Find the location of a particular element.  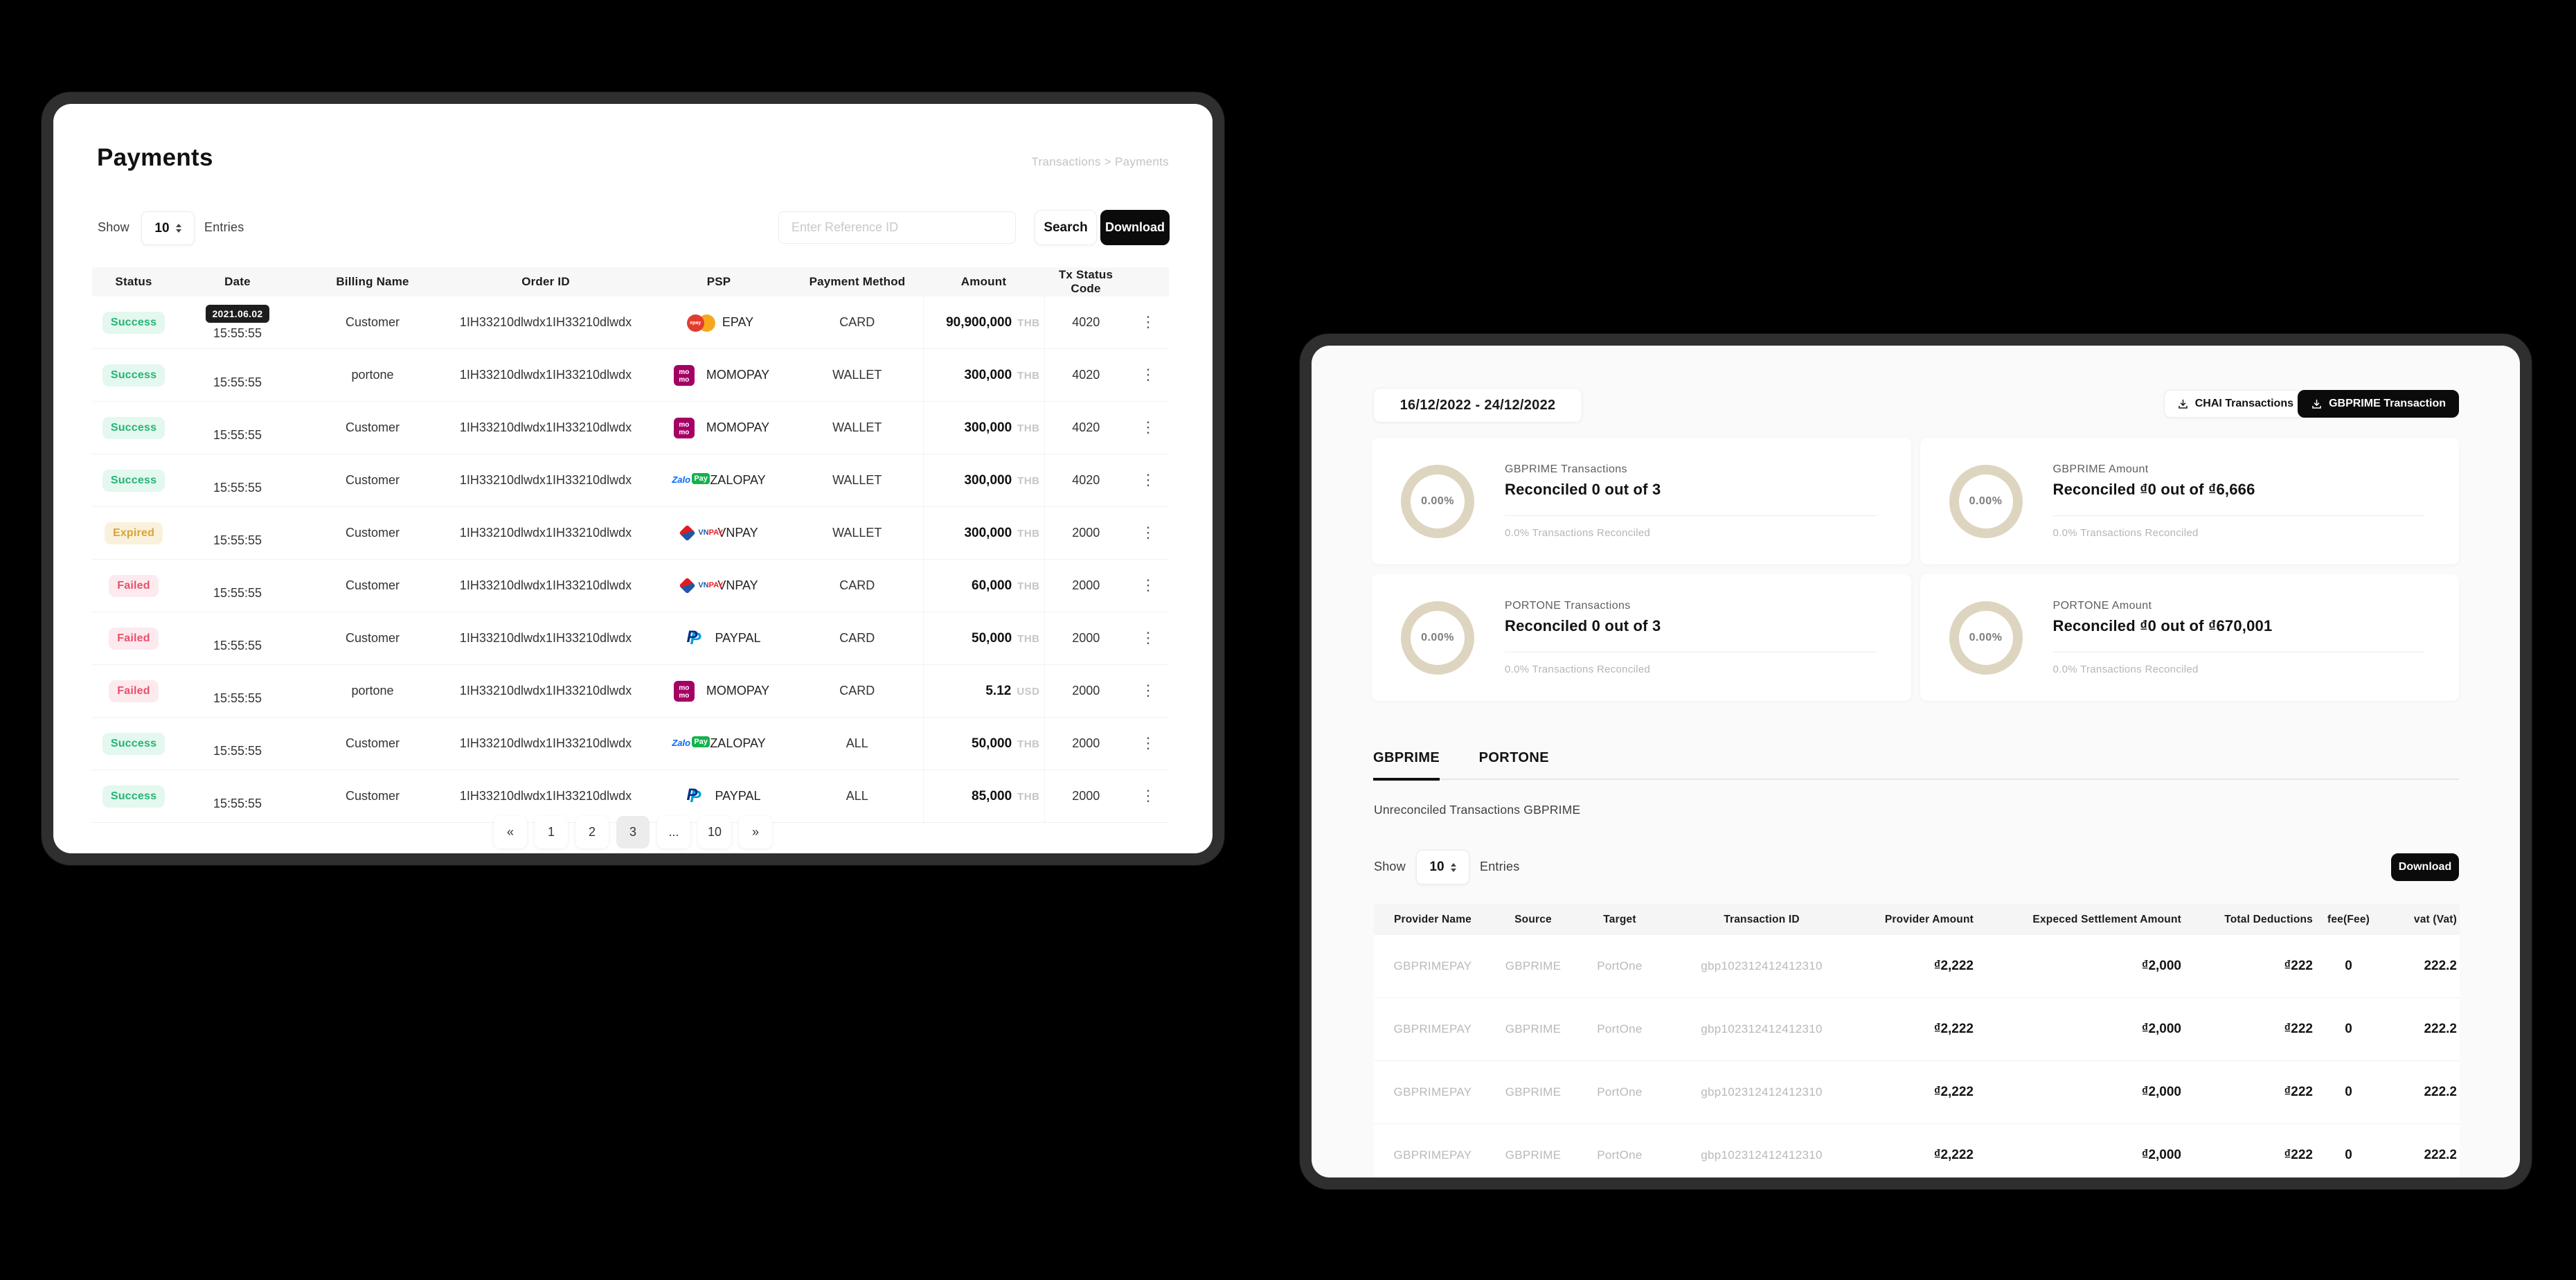

status-badge: Failed is located at coordinates (134, 638).